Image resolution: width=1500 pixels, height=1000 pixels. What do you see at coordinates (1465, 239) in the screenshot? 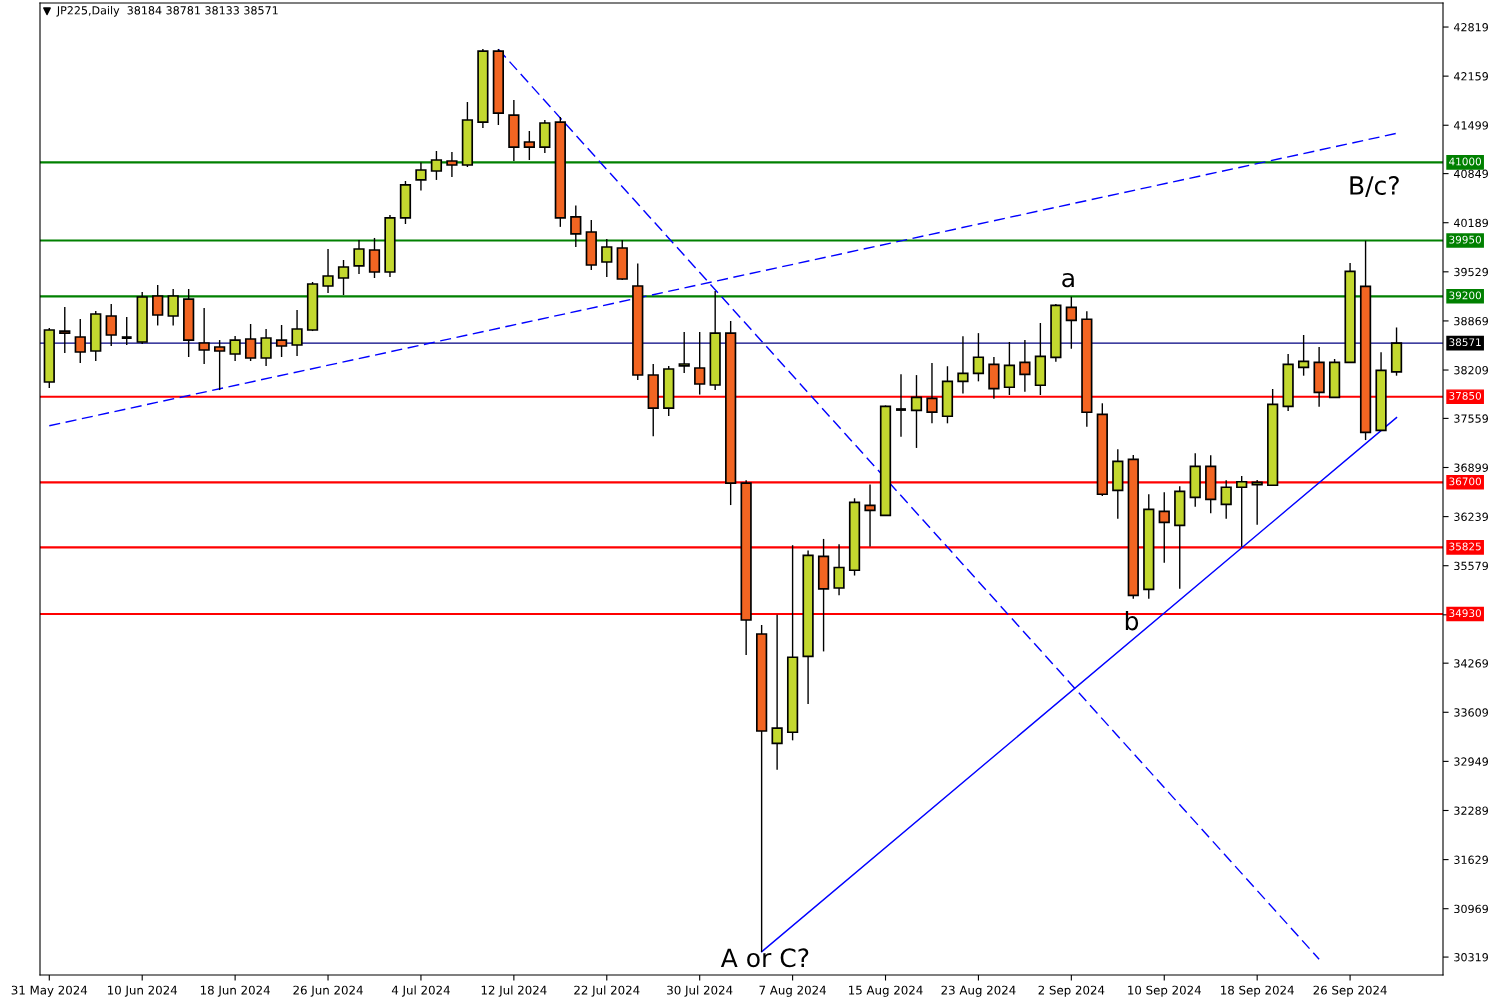
I see `ref-line-label: 39950` at bounding box center [1465, 239].